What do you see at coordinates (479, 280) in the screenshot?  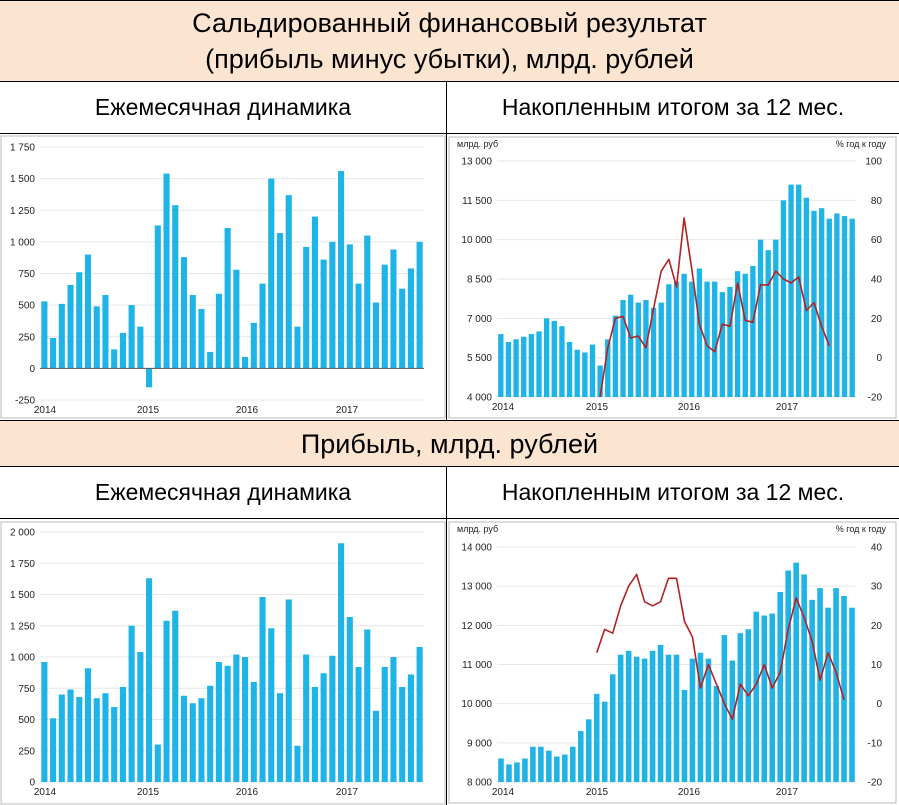 I see `y-tick-label: 8 500` at bounding box center [479, 280].